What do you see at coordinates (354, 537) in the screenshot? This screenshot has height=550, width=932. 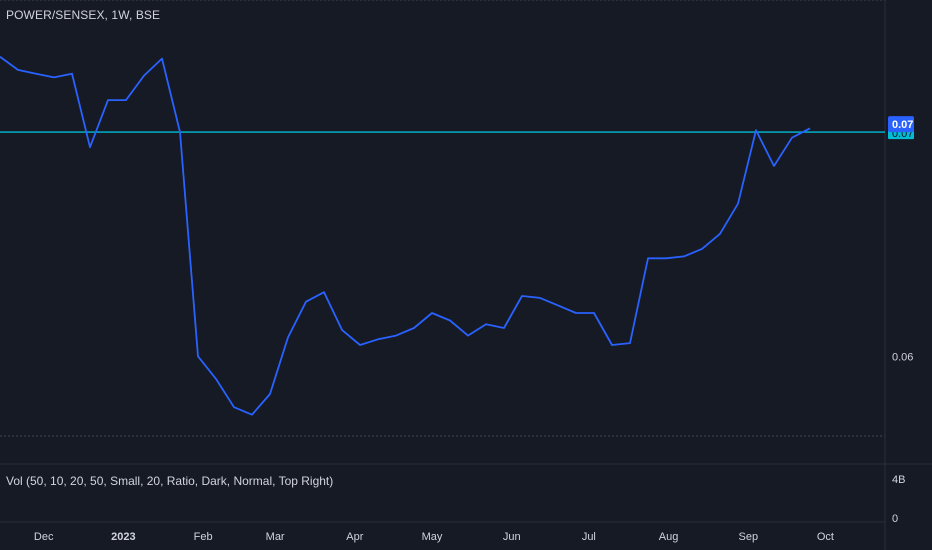 I see `time-label-apr: Apr` at bounding box center [354, 537].